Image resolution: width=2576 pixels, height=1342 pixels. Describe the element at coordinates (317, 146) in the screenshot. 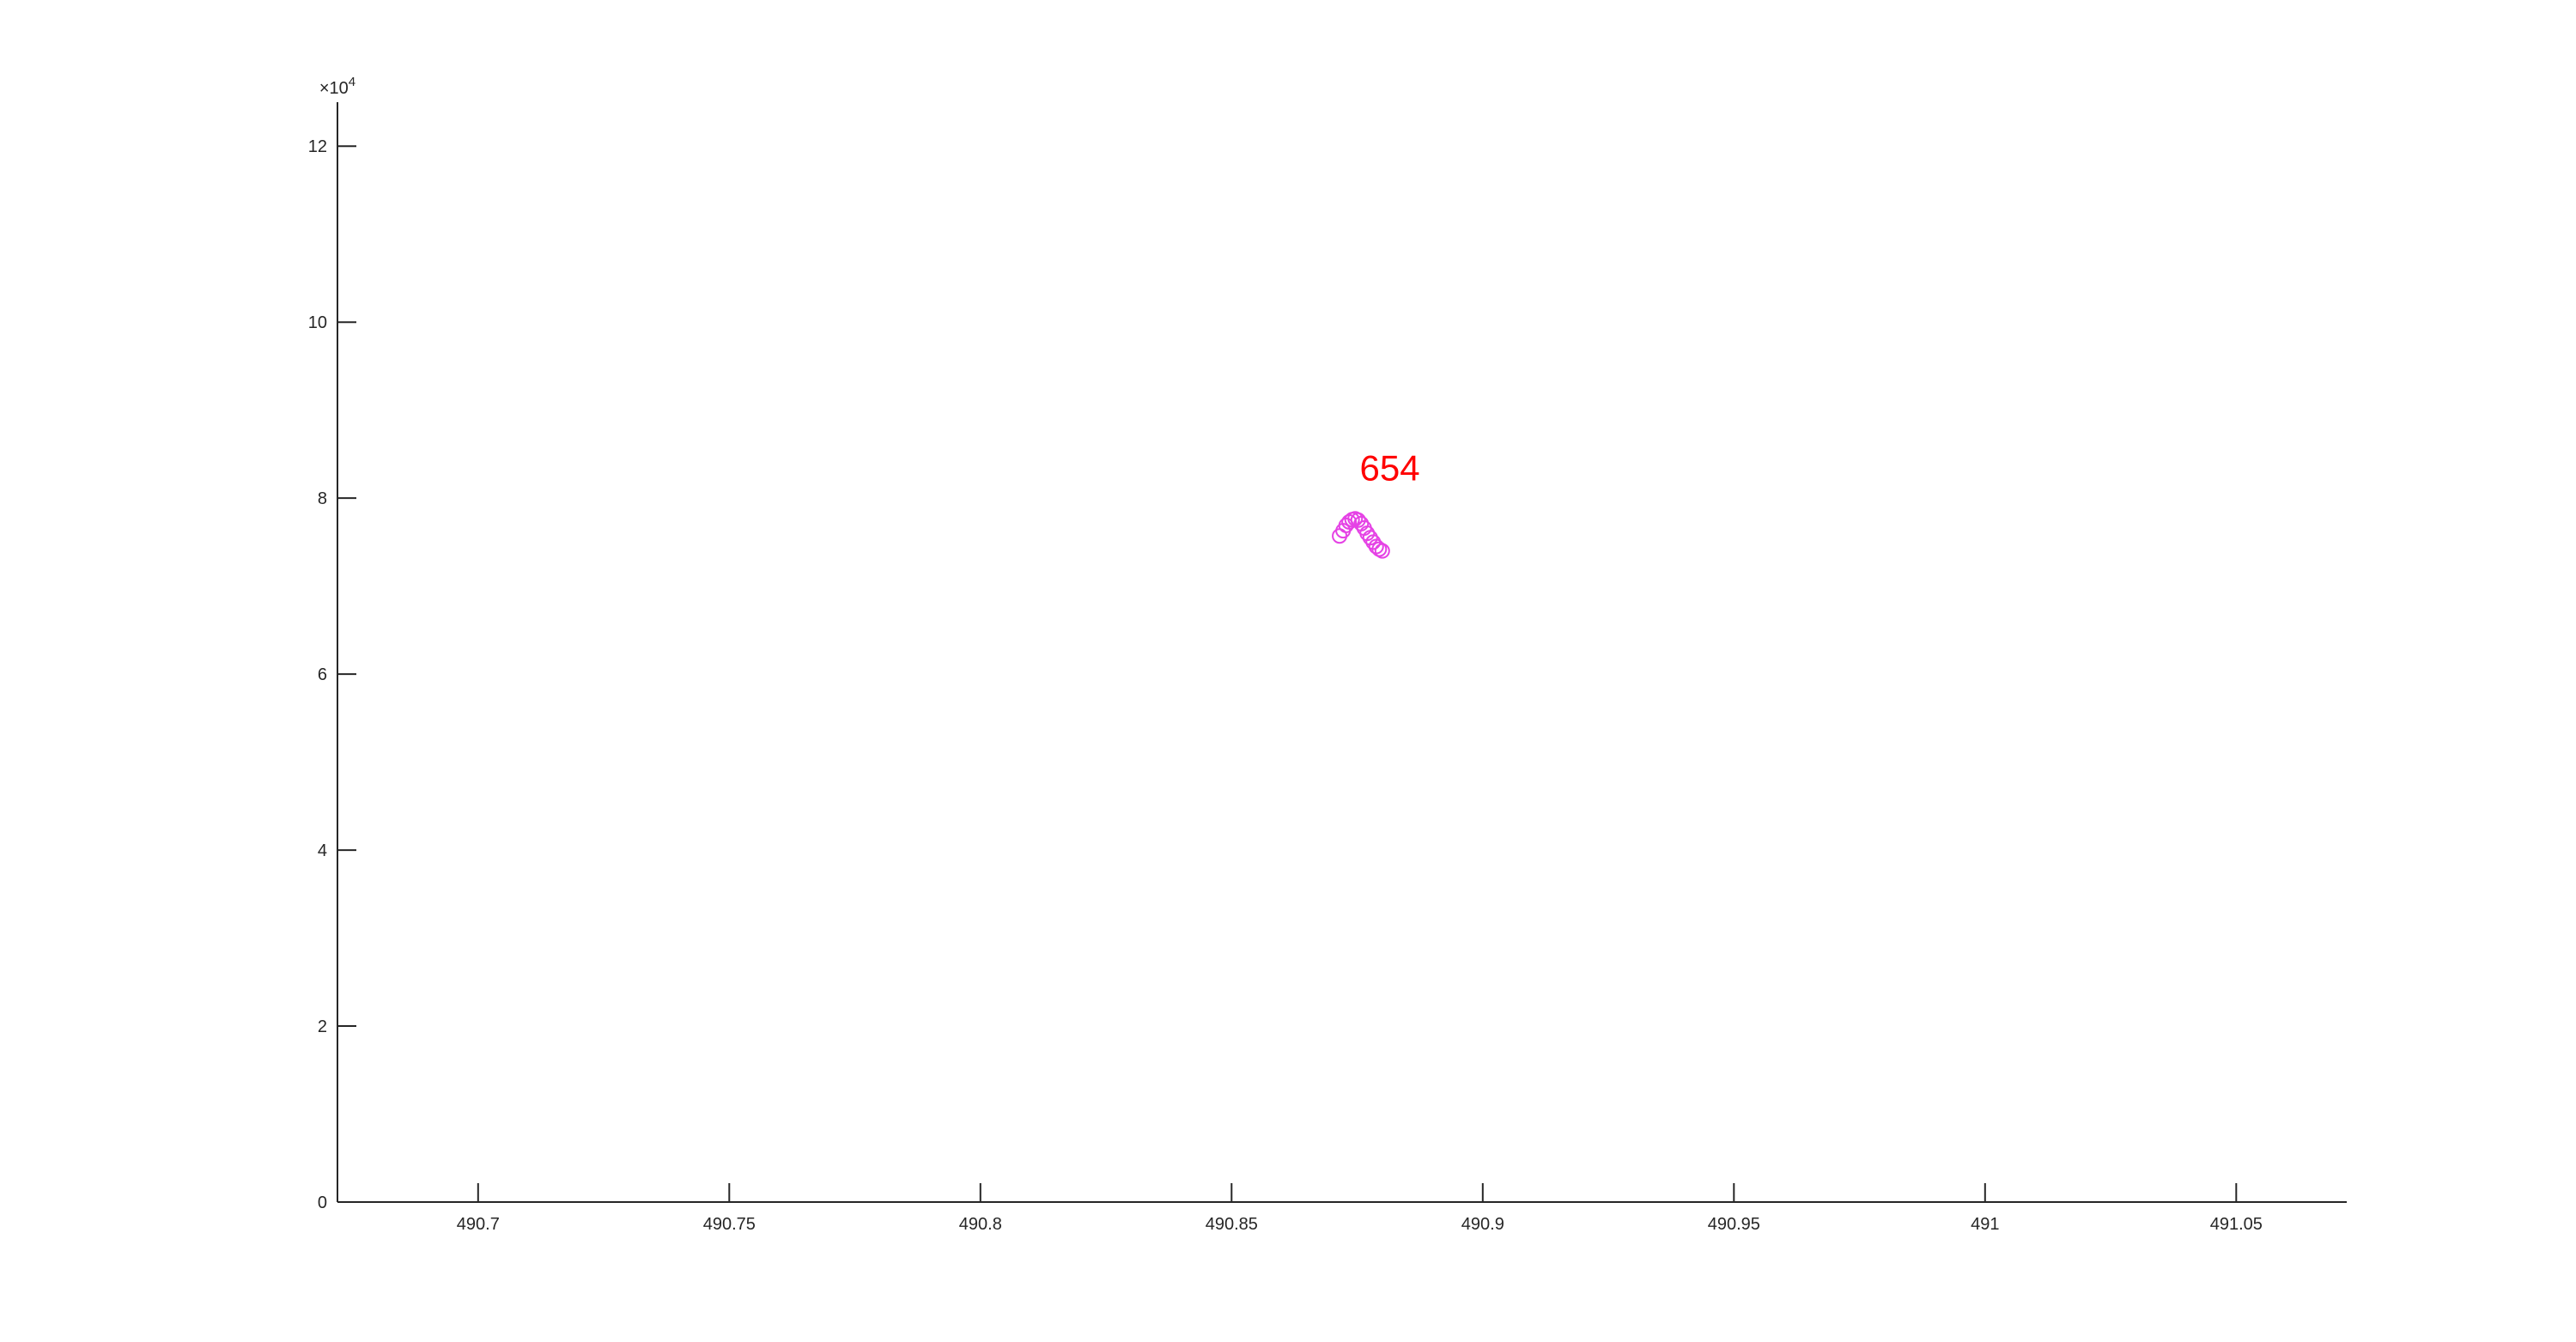

I see `y-tick-label: 12` at that location.